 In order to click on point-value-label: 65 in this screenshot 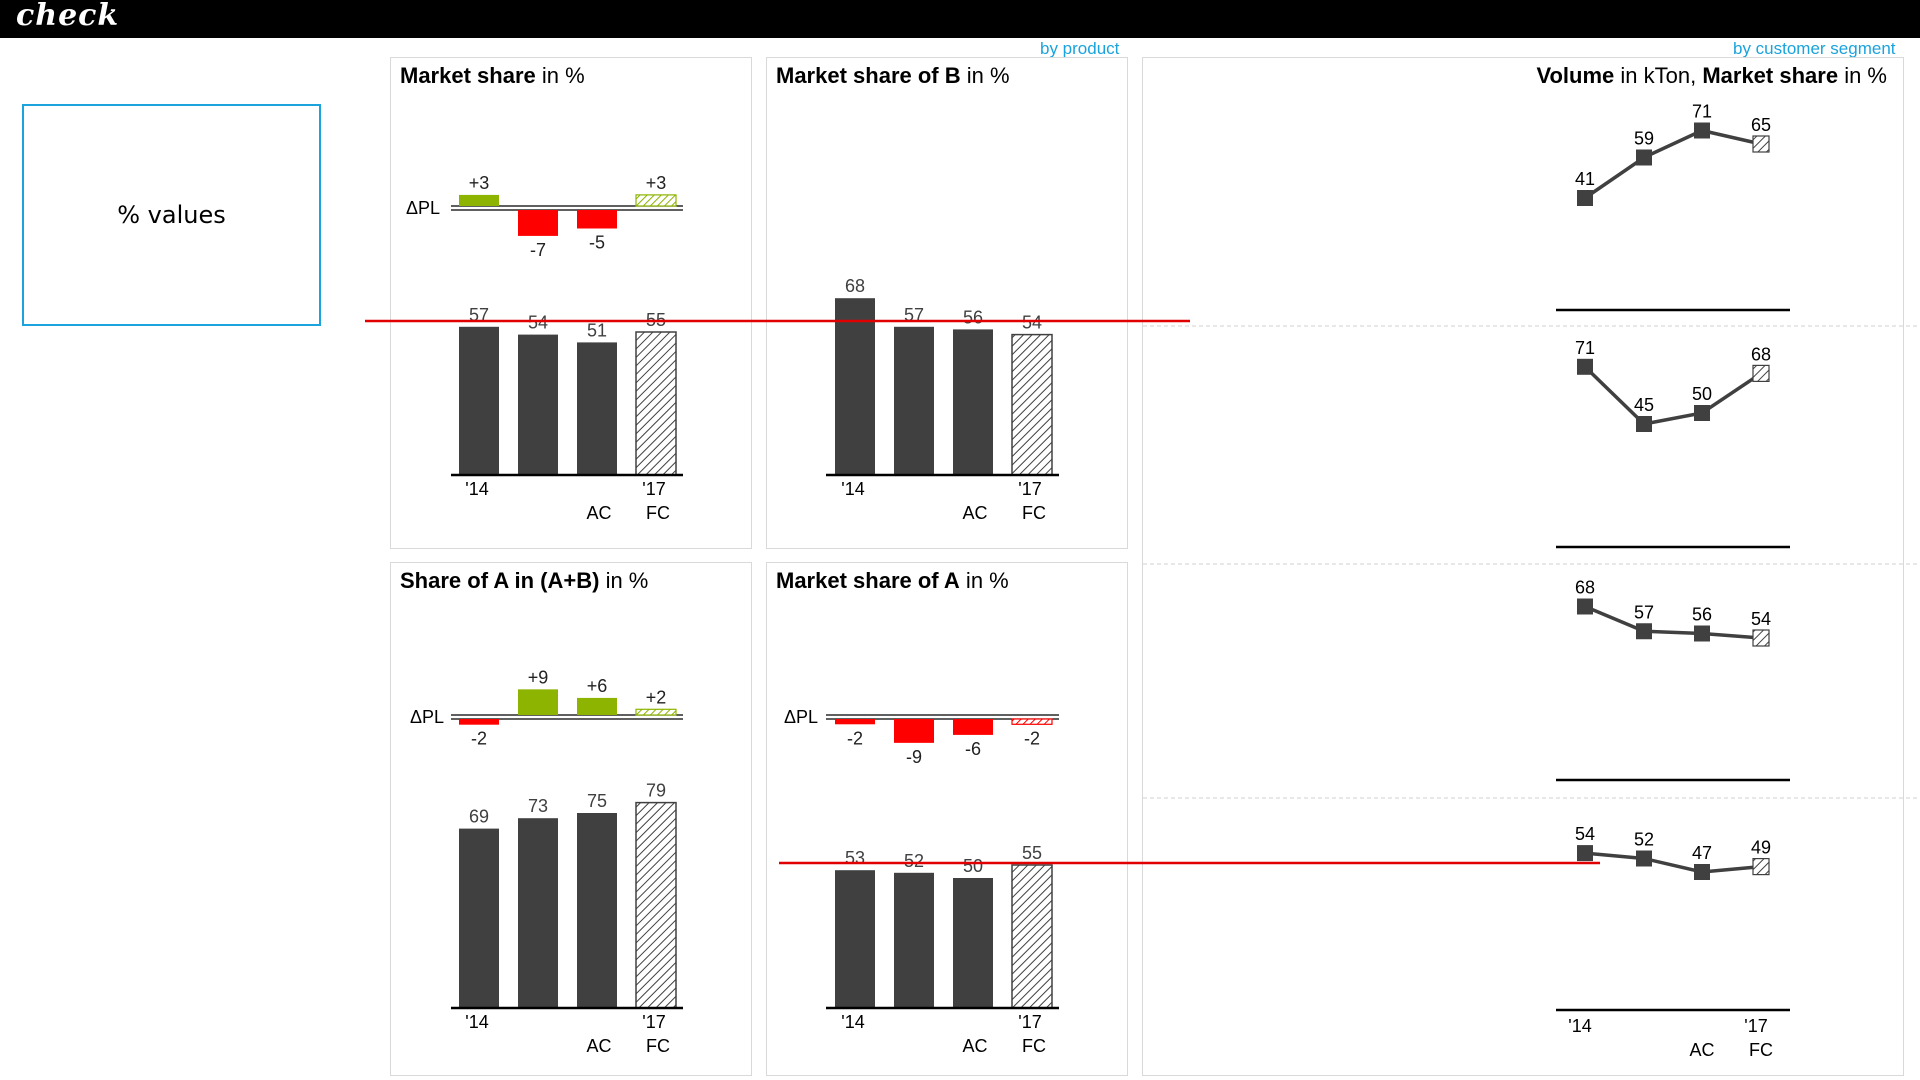, I will do `click(1761, 125)`.